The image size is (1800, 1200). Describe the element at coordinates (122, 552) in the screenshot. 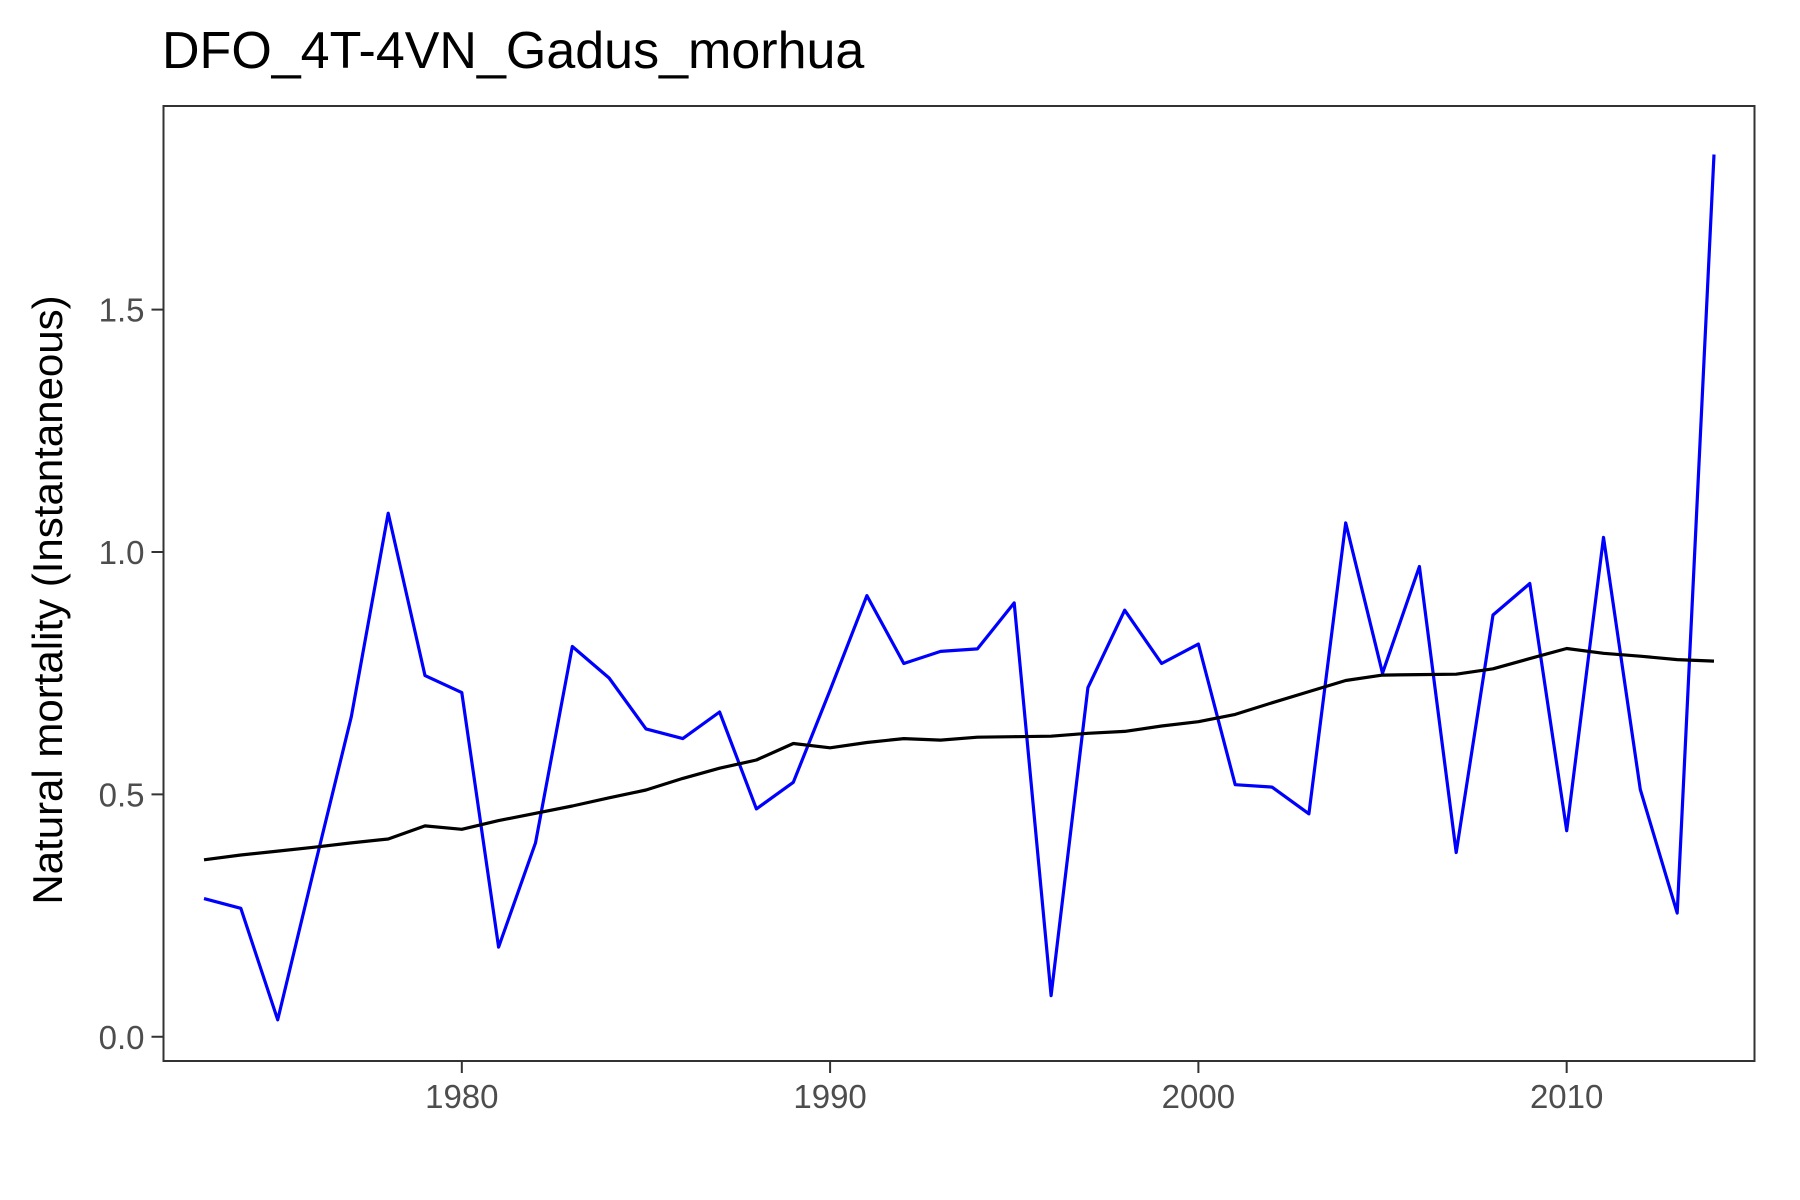

I see `y-tick-label: 1.0` at that location.